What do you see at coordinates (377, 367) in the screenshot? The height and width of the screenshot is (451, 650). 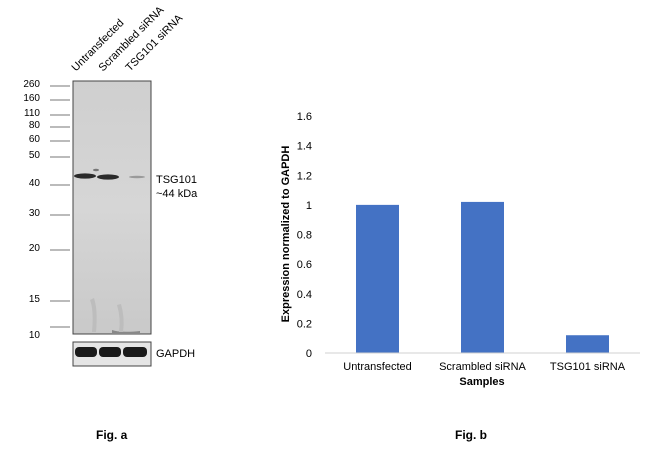 I see `category-label: Untransfected` at bounding box center [377, 367].